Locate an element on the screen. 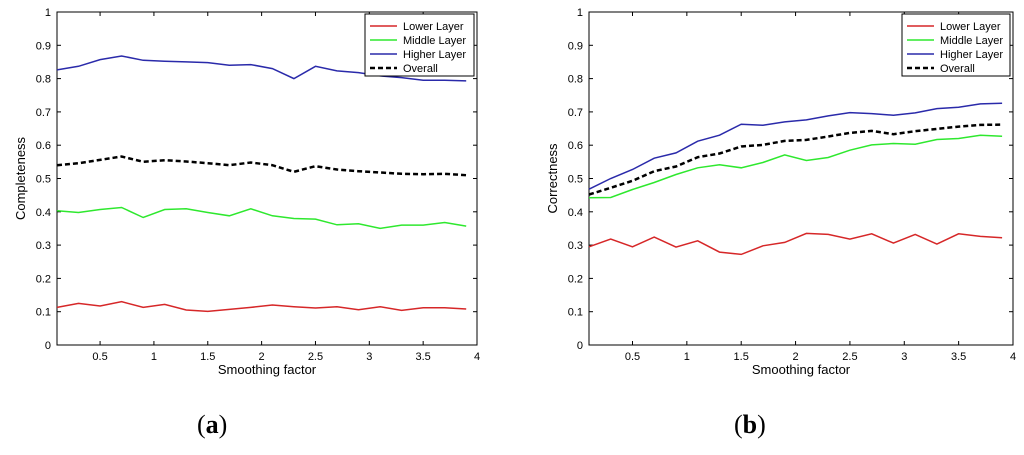 This screenshot has width=1024, height=455. panel-label-a: (a) is located at coordinates (212, 424).